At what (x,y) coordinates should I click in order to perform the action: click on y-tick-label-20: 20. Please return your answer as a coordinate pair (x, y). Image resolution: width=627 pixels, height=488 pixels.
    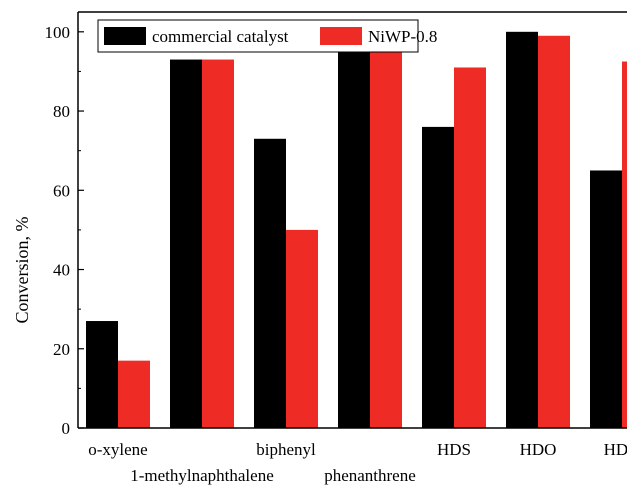
    Looking at the image, I should click on (61, 349).